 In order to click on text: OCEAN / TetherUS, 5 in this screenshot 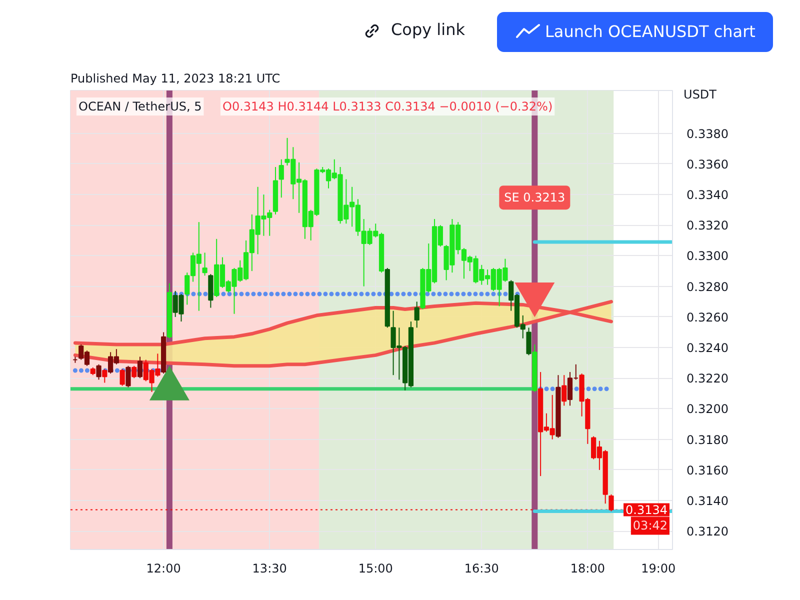, I will do `click(140, 107)`.